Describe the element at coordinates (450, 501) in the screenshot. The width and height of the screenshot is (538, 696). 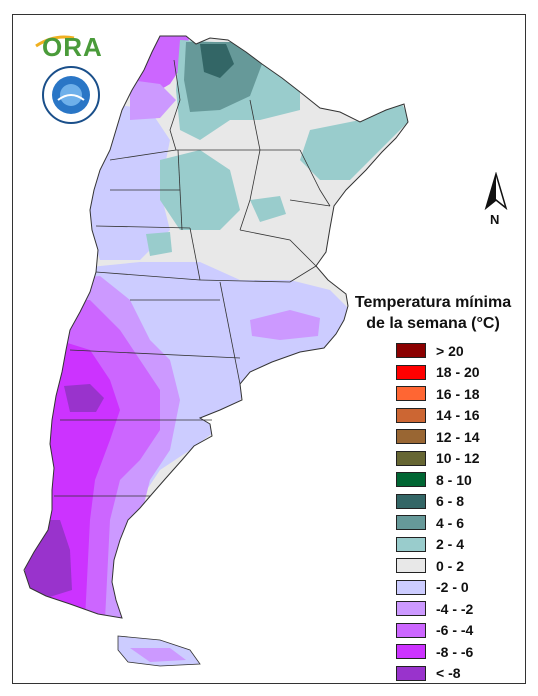
I see `legend-label: 6 - 8` at that location.